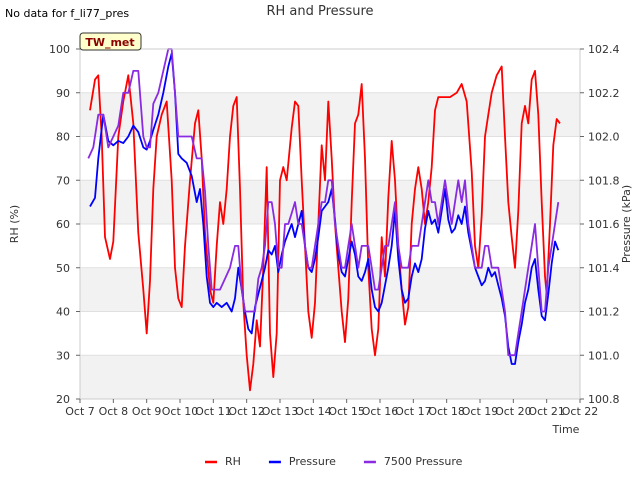 The image size is (640, 480). I want to click on chart-title: RH and Pressure, so click(320, 11).